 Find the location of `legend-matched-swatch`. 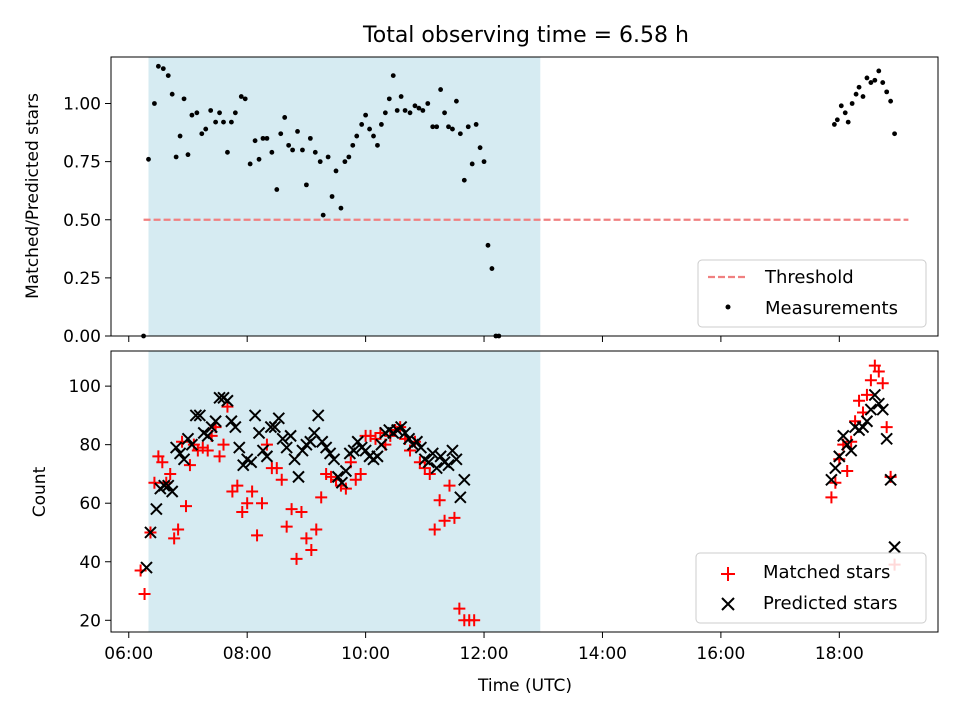

legend-matched-swatch is located at coordinates (728, 574).